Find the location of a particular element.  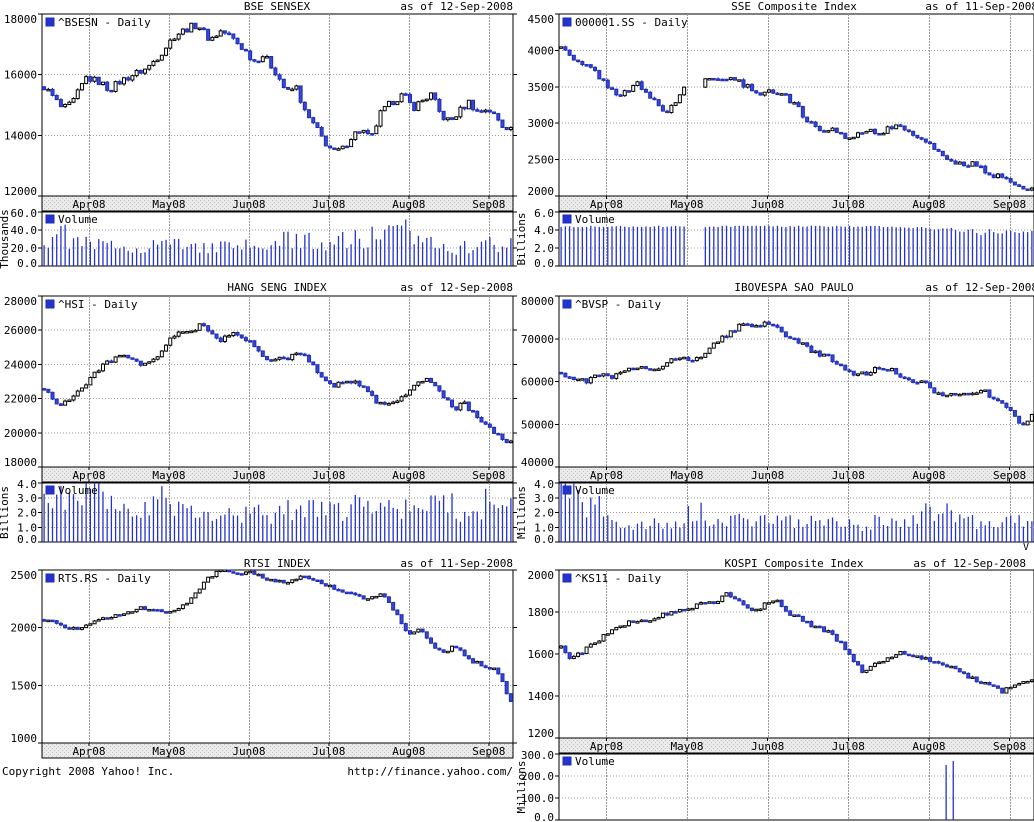

source-url-text: http://finance.yahoo.com/ is located at coordinates (430, 771).